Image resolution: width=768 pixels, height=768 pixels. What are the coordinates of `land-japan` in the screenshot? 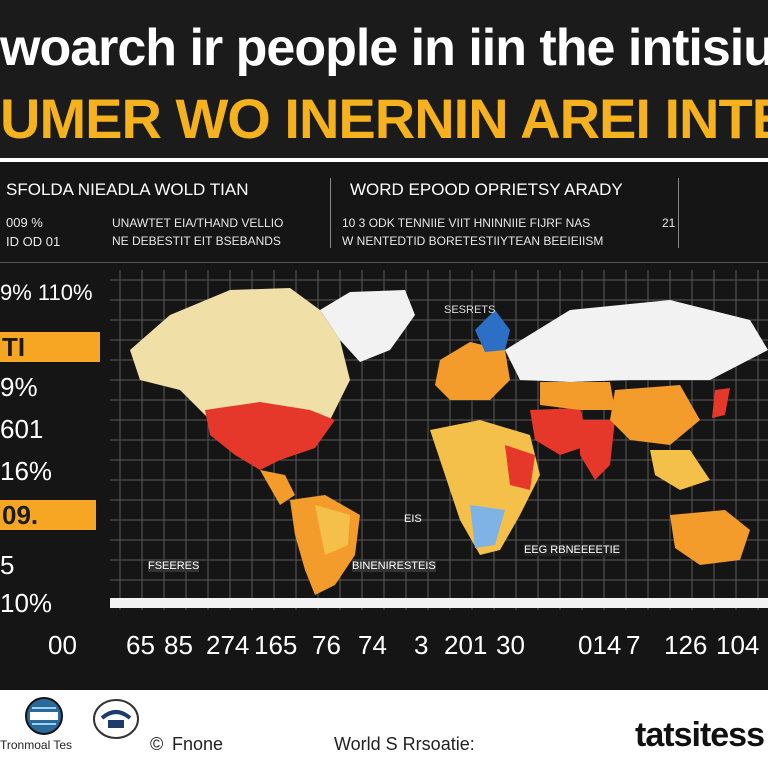 It's located at (721, 403).